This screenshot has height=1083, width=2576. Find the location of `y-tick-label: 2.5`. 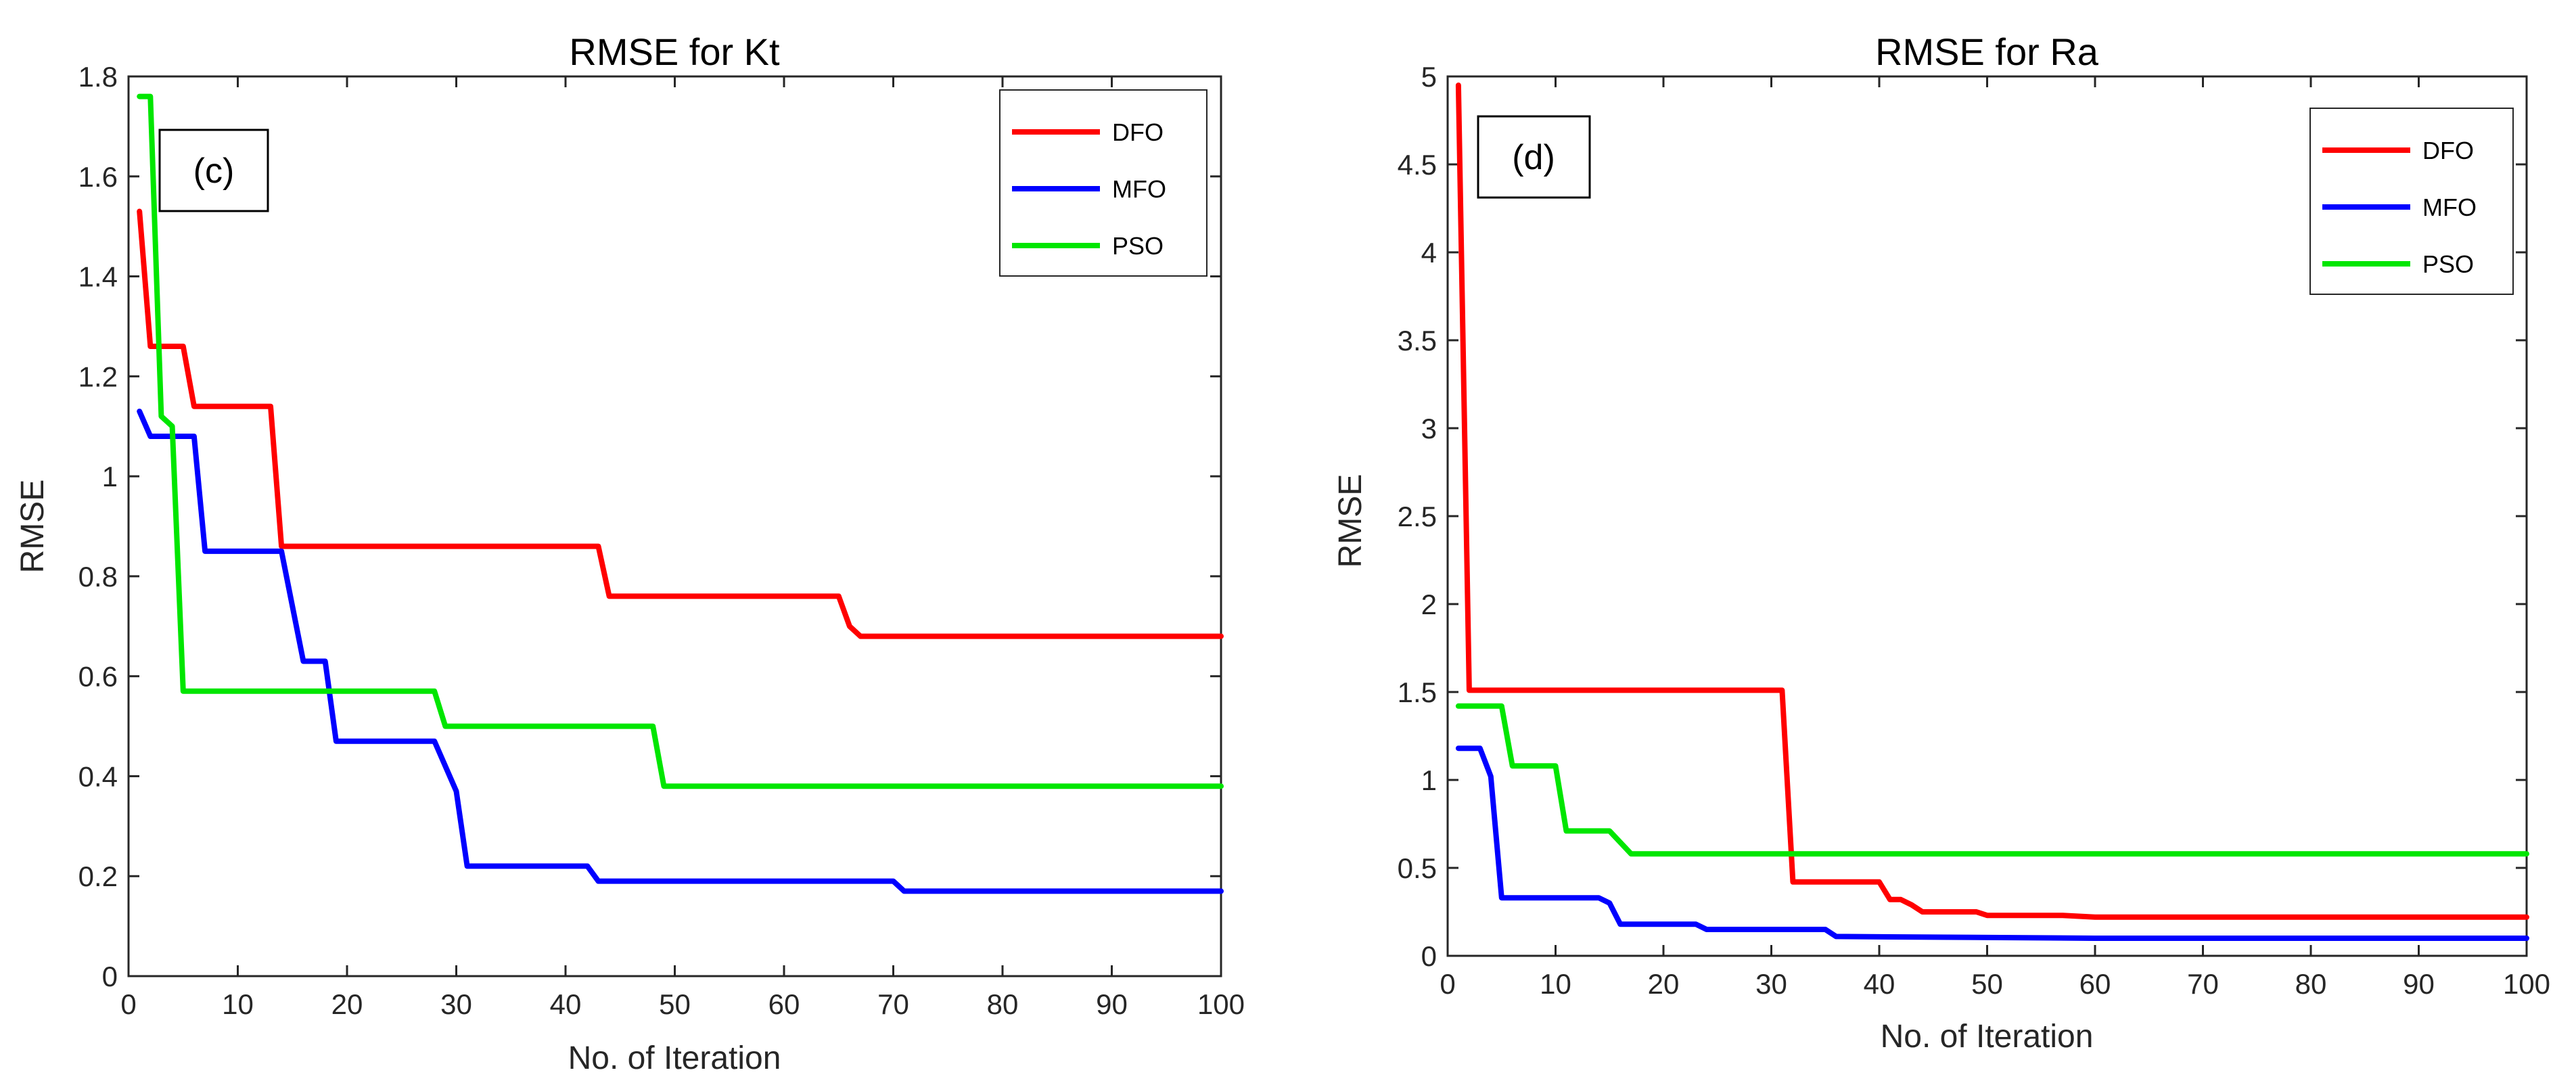

y-tick-label: 2.5 is located at coordinates (1417, 516).